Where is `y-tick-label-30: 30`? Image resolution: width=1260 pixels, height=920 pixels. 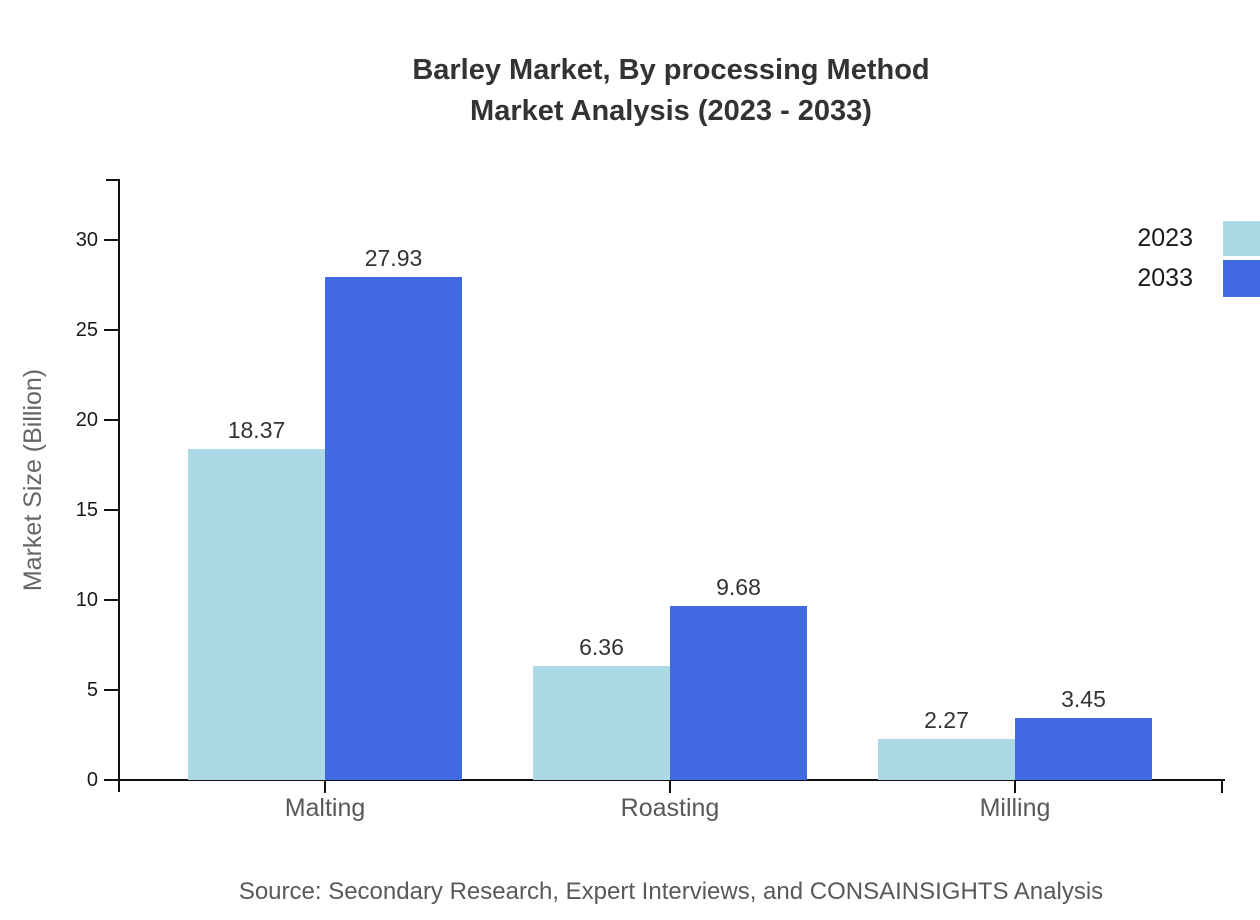 y-tick-label-30: 30 is located at coordinates (86, 240).